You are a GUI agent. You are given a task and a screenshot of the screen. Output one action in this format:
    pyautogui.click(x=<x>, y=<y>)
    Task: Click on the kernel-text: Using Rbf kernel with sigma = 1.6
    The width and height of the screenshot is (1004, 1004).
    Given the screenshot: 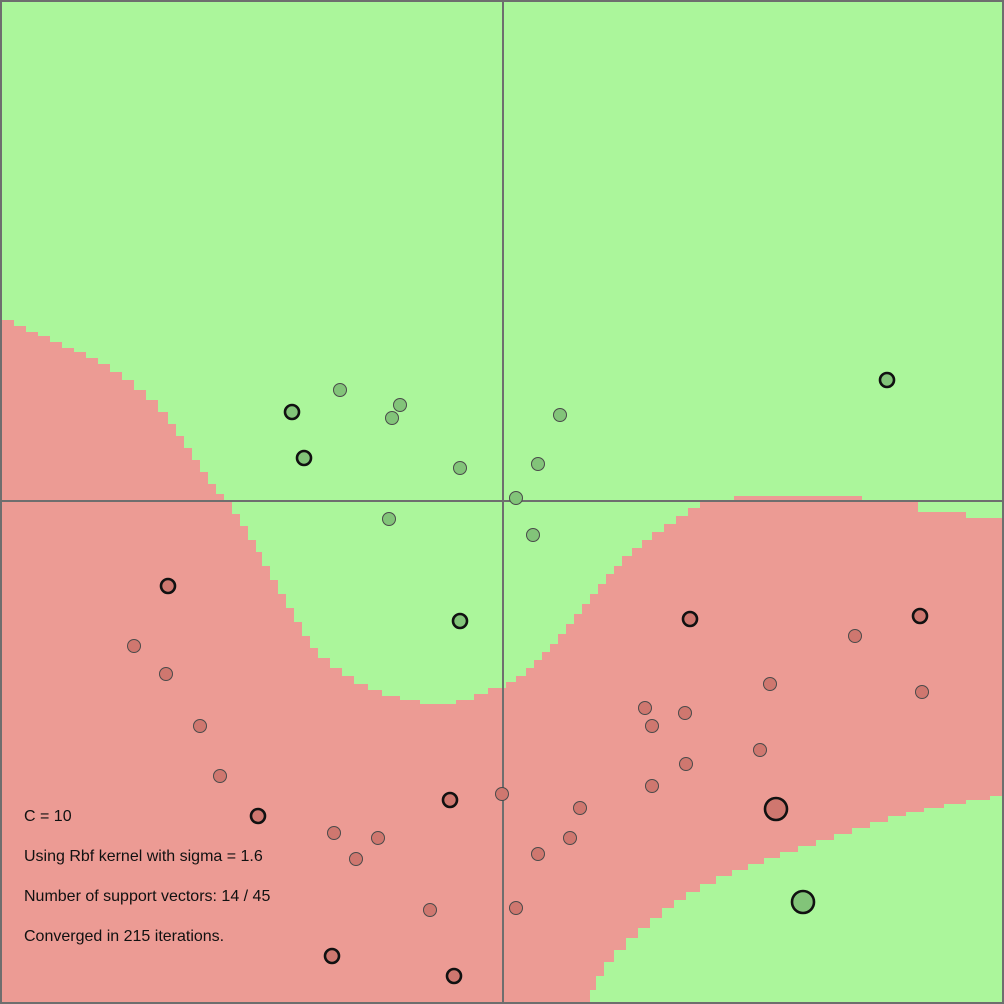 What is the action you would take?
    pyautogui.click(x=143, y=856)
    